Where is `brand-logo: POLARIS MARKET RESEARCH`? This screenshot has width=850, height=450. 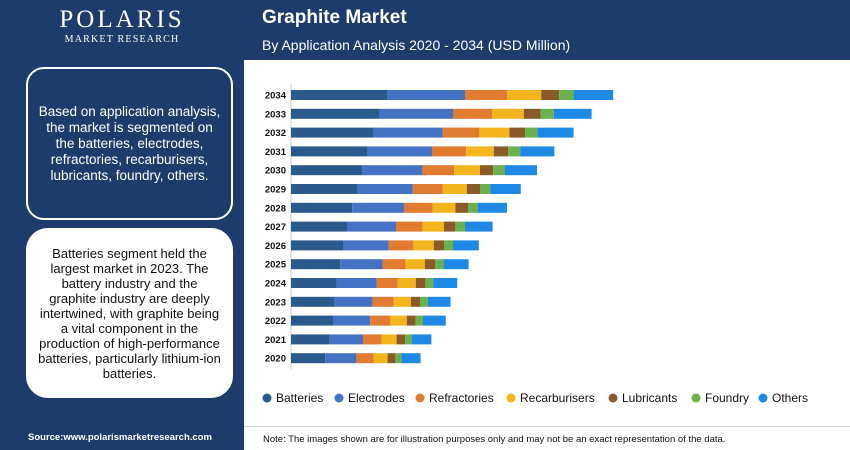
brand-logo: POLARIS MARKET RESEARCH is located at coordinates (122, 26).